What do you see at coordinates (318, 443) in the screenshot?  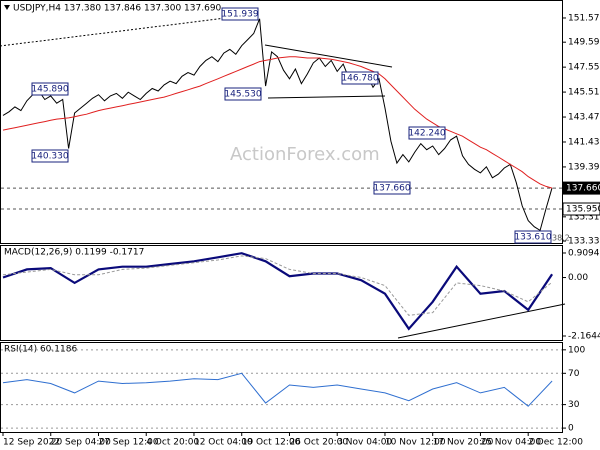 I see `x-tick-label: 26 Oct 20:00` at bounding box center [318, 443].